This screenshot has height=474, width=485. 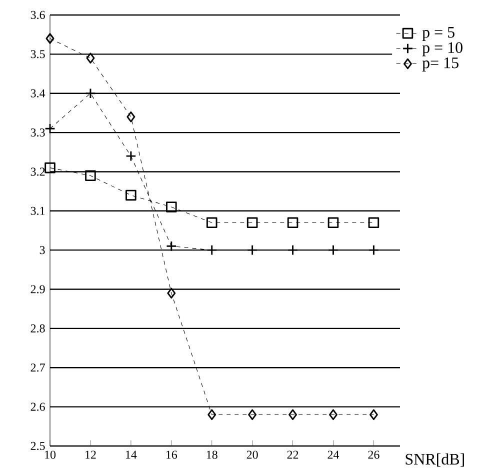 What do you see at coordinates (37, 132) in the screenshot?
I see `y-tick-label: 3.3` at bounding box center [37, 132].